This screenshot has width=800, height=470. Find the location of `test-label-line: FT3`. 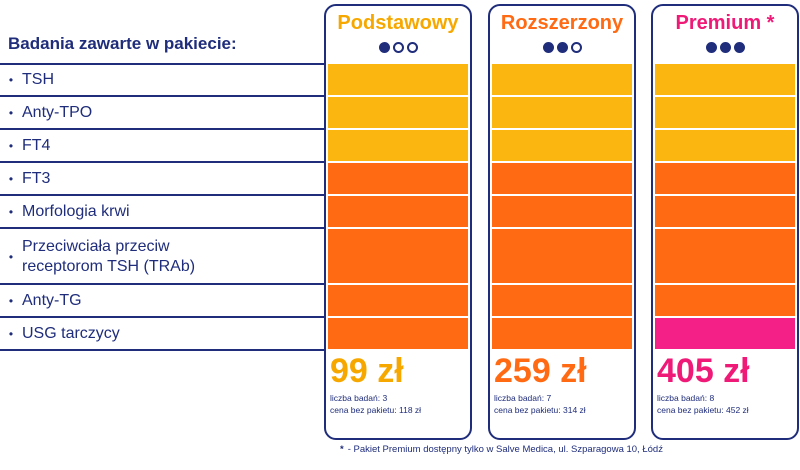

test-label-line: FT3 is located at coordinates (36, 178).